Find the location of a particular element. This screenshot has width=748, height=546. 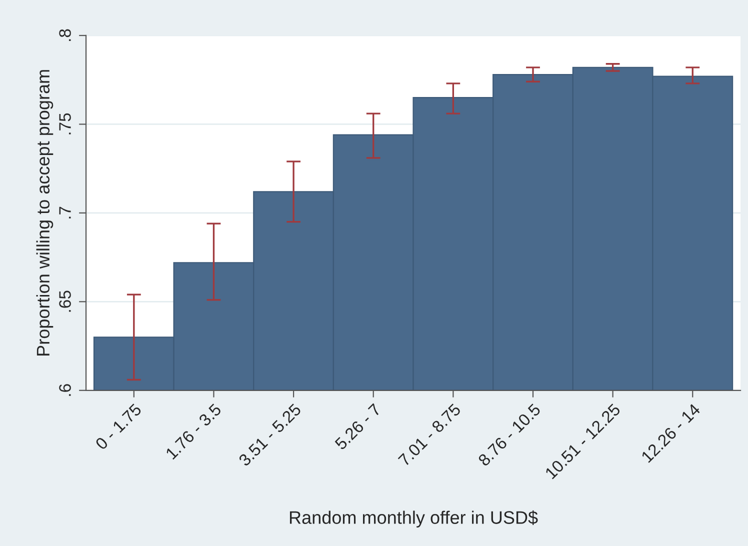

y-tick-label: .8 is located at coordinates (65, 35).